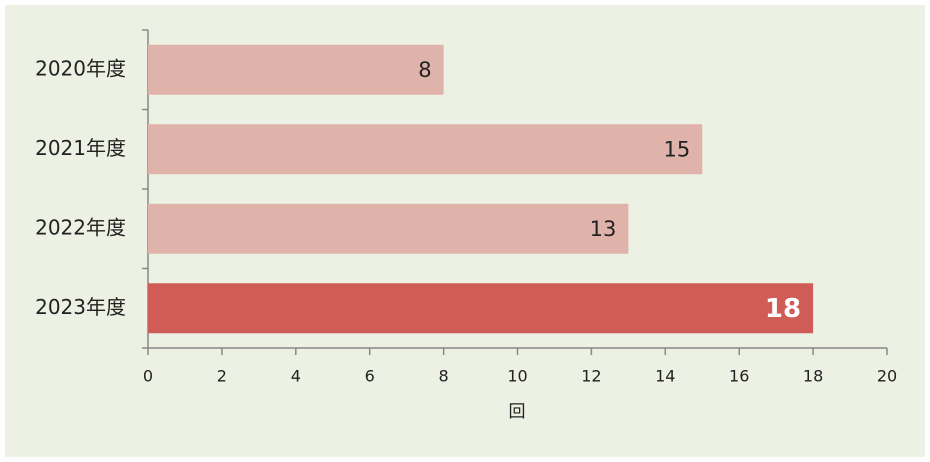 The width and height of the screenshot is (930, 462). Describe the element at coordinates (813, 376) in the screenshot. I see `x-tick-label: 18` at that location.